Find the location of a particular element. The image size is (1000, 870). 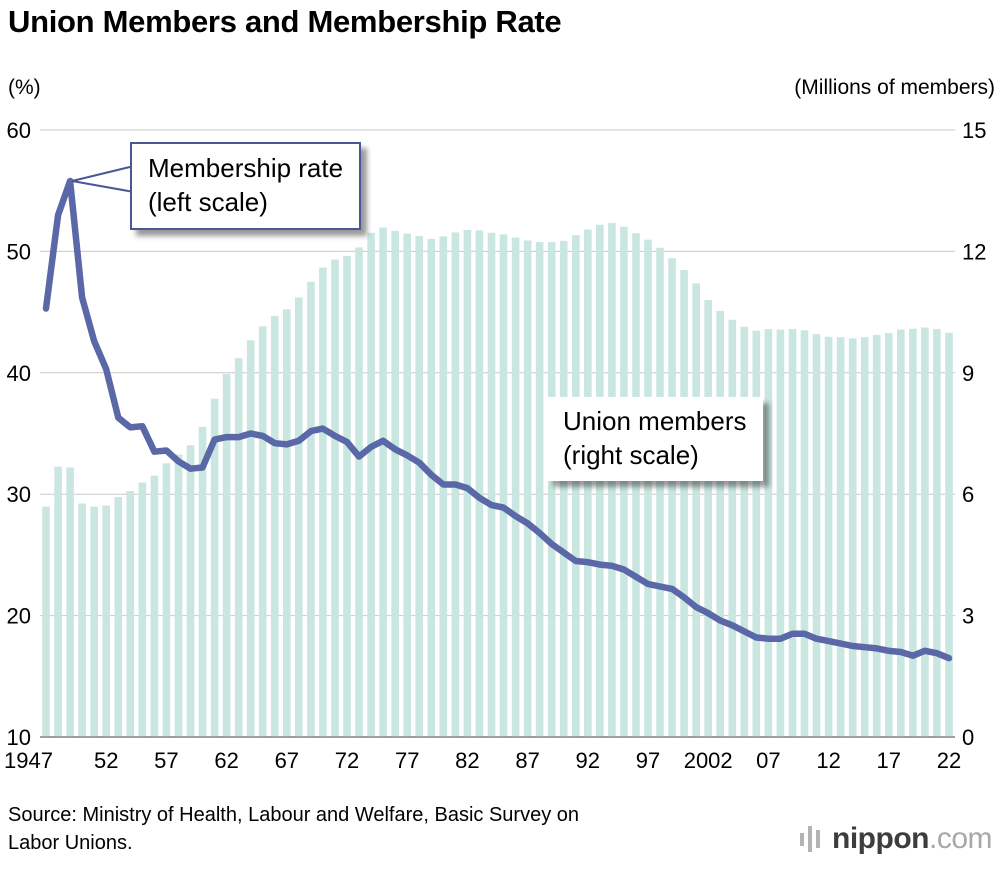

right-tick-label: 9 is located at coordinates (968, 373).